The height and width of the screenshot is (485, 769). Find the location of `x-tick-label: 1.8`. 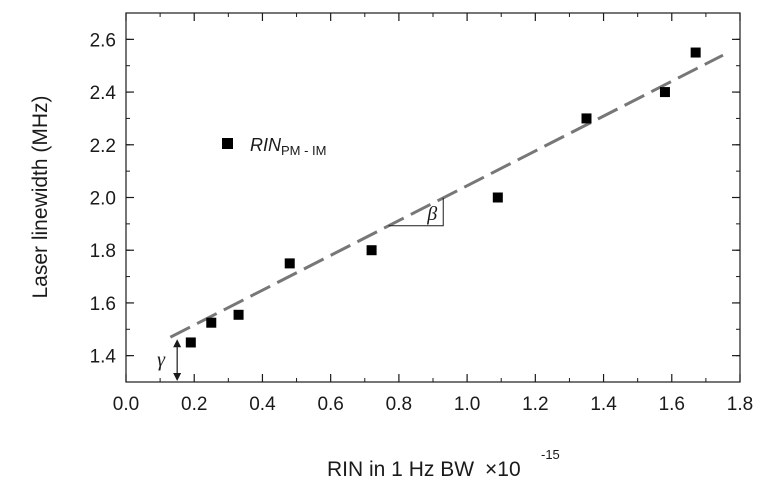

x-tick-label: 1.8 is located at coordinates (740, 404).